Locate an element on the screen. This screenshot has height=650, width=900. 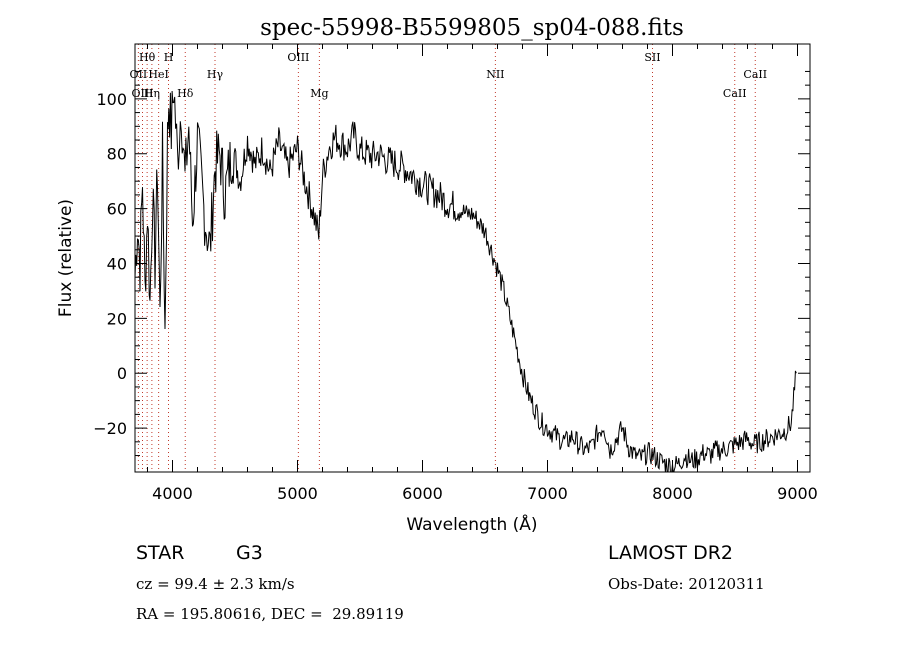
emission-line-label: Hθ is located at coordinates (147, 57).